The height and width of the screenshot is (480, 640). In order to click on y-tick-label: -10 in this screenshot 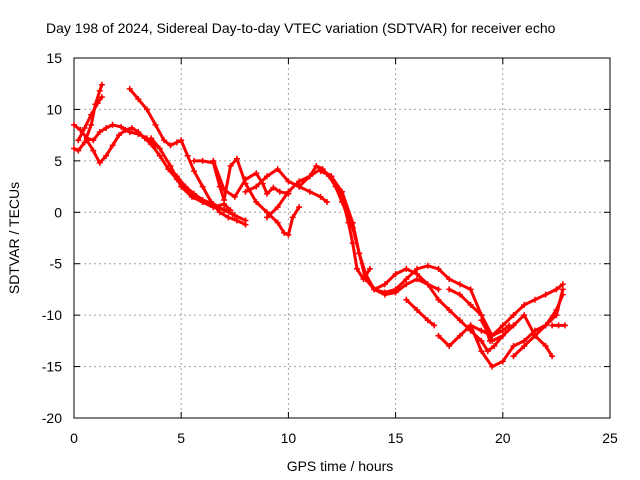, I will do `click(52, 315)`.